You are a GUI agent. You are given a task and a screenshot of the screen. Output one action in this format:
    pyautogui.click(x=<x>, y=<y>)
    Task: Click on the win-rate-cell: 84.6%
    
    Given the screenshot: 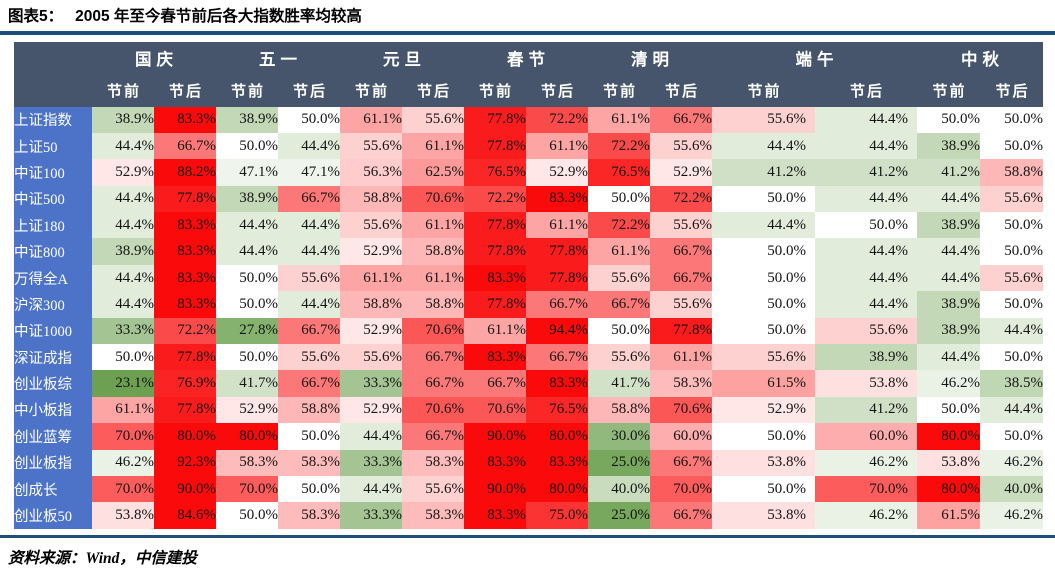 What is the action you would take?
    pyautogui.click(x=185, y=515)
    